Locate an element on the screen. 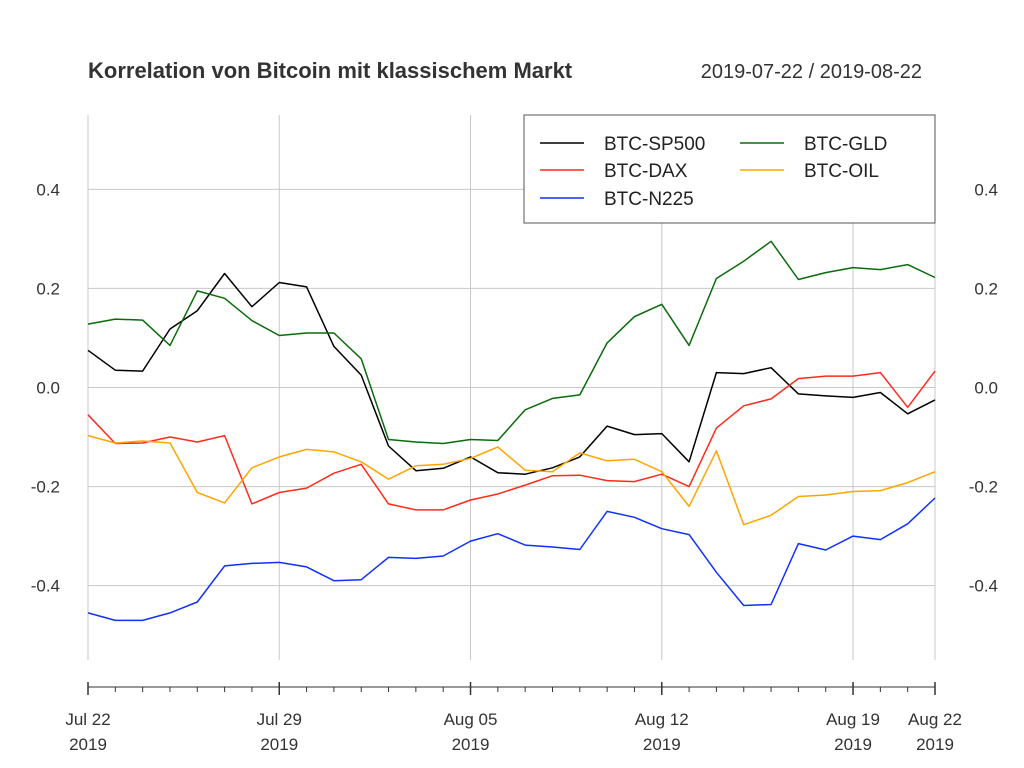  y-tick-label-left: 0.2 is located at coordinates (48, 288).